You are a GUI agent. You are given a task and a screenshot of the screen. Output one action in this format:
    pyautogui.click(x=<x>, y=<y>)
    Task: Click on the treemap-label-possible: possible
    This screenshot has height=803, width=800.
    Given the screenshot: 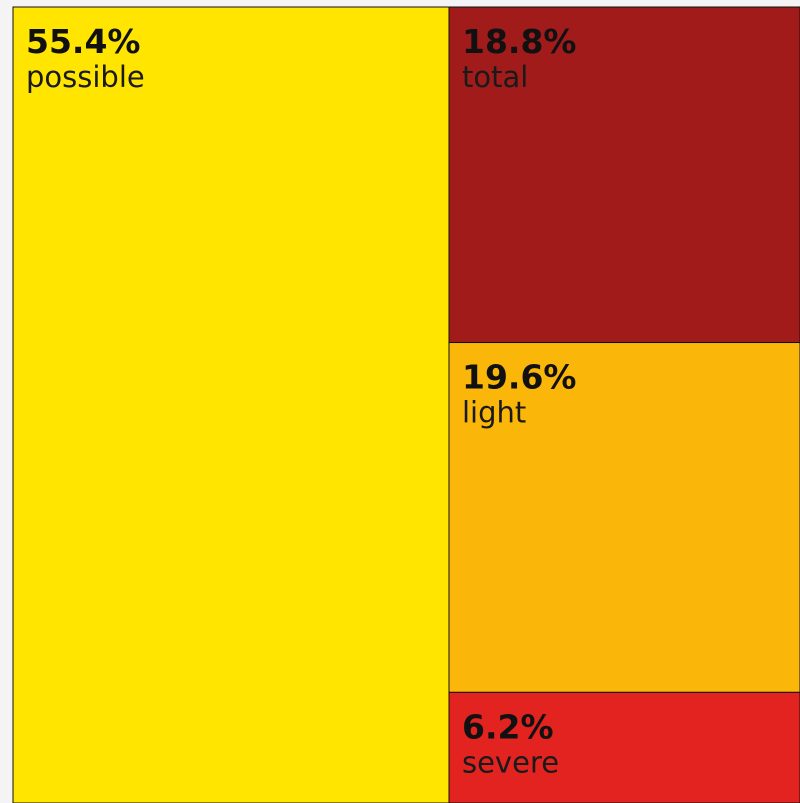 What is the action you would take?
    pyautogui.click(x=85, y=77)
    